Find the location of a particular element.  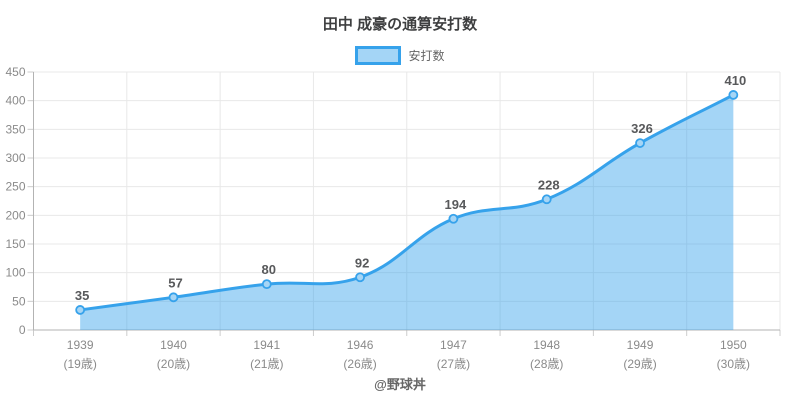

x-tick-label-age: (28歳) is located at coordinates (546, 364).